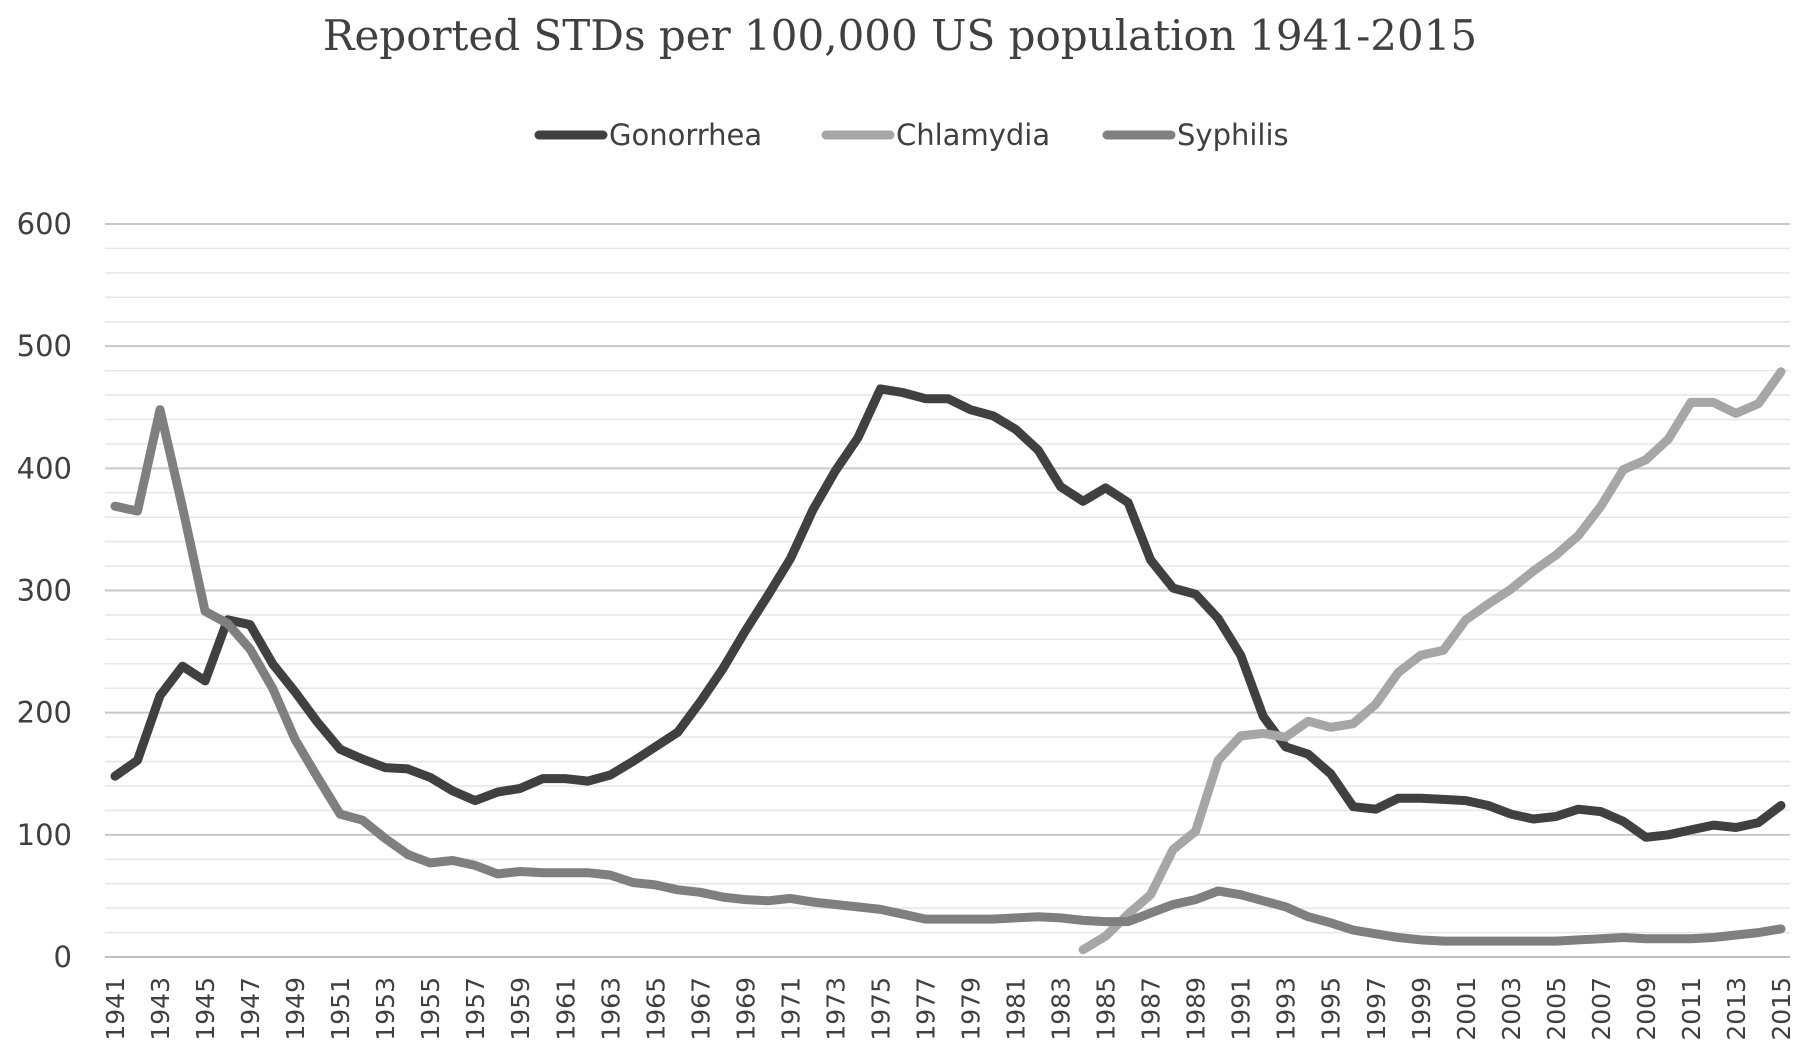  I want to click on x-tick-label: 1953, so click(385, 1009).